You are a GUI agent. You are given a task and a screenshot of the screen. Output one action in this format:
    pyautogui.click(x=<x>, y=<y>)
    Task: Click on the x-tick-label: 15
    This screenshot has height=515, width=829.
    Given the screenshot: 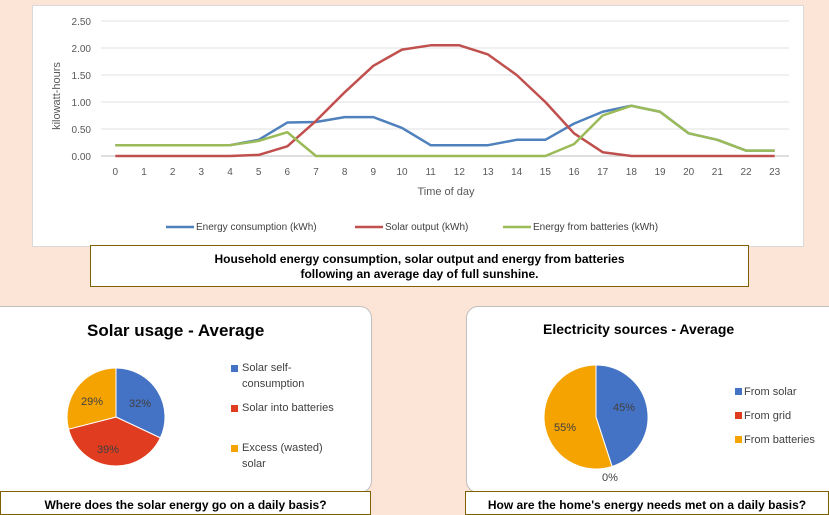 What is the action you would take?
    pyautogui.click(x=546, y=172)
    